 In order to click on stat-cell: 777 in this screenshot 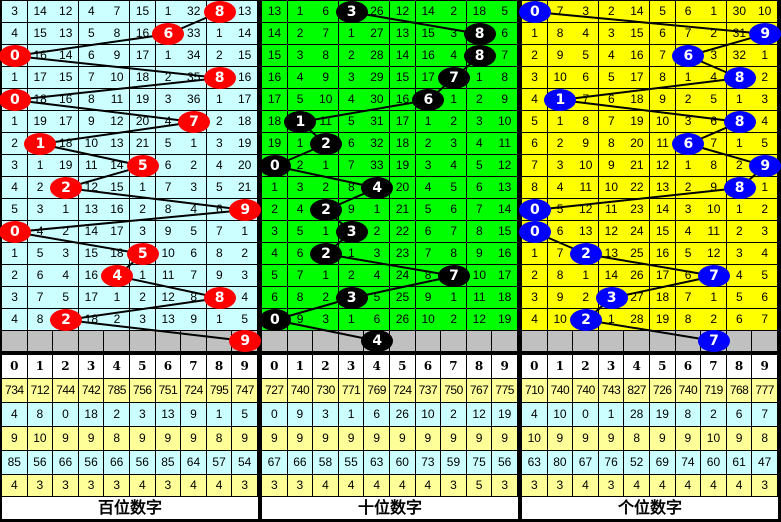, I will do `click(765, 391)`.